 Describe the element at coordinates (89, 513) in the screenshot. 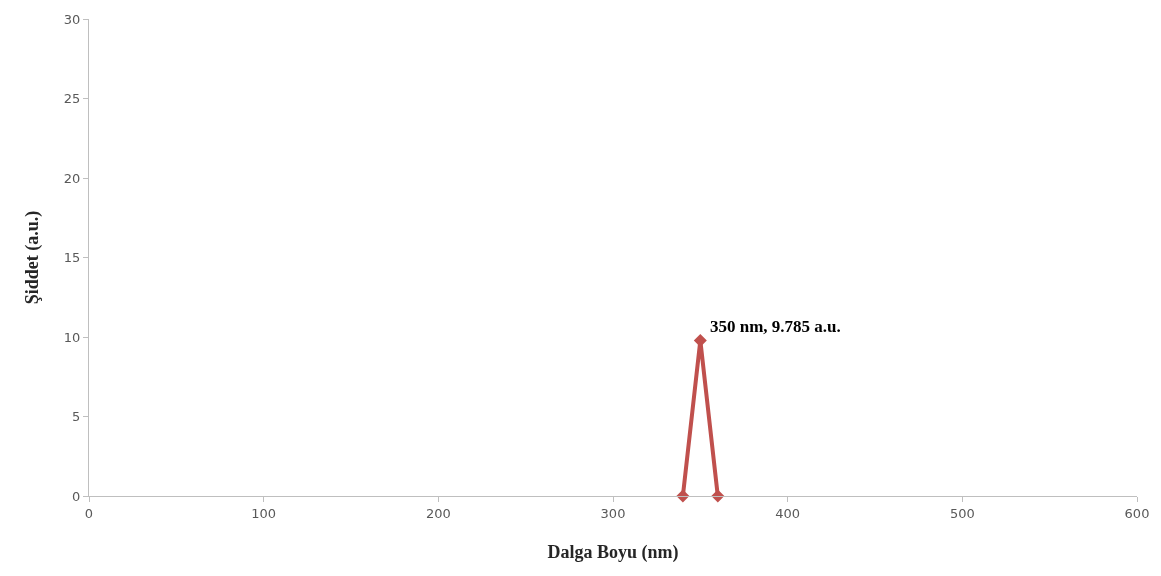

I see `x-tick-label: 0` at that location.